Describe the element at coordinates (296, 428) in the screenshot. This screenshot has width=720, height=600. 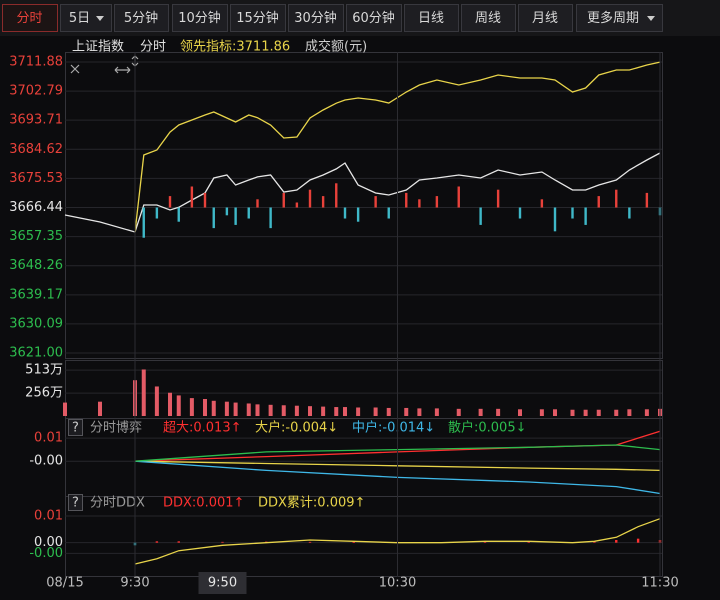
I see `legend-entry: 大户:-0.004↓` at that location.